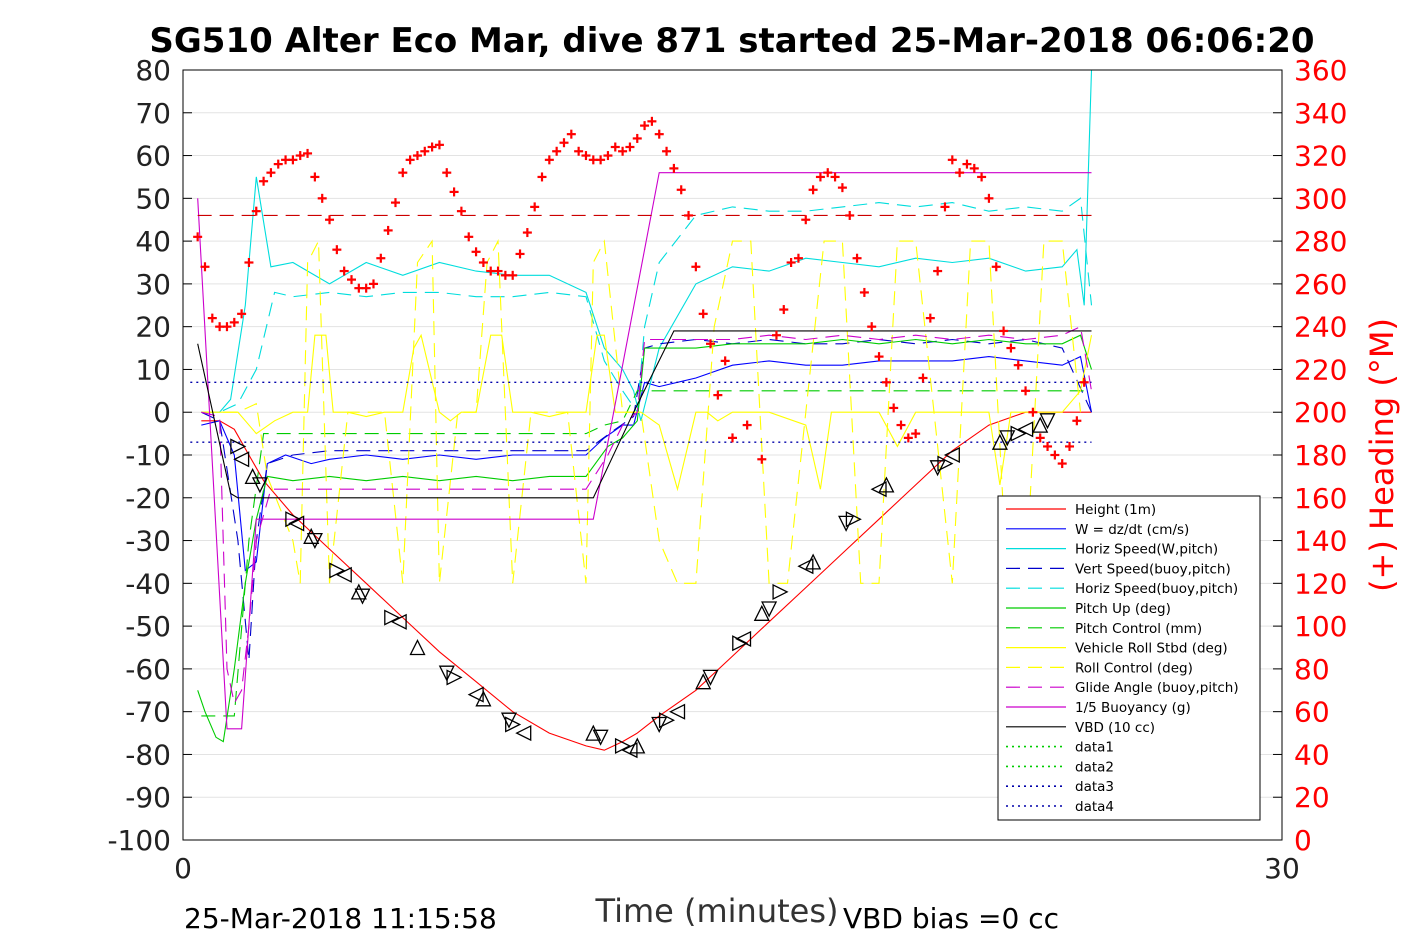  What do you see at coordinates (153, 70) in the screenshot?
I see `left-tick-label: 80` at bounding box center [153, 70].